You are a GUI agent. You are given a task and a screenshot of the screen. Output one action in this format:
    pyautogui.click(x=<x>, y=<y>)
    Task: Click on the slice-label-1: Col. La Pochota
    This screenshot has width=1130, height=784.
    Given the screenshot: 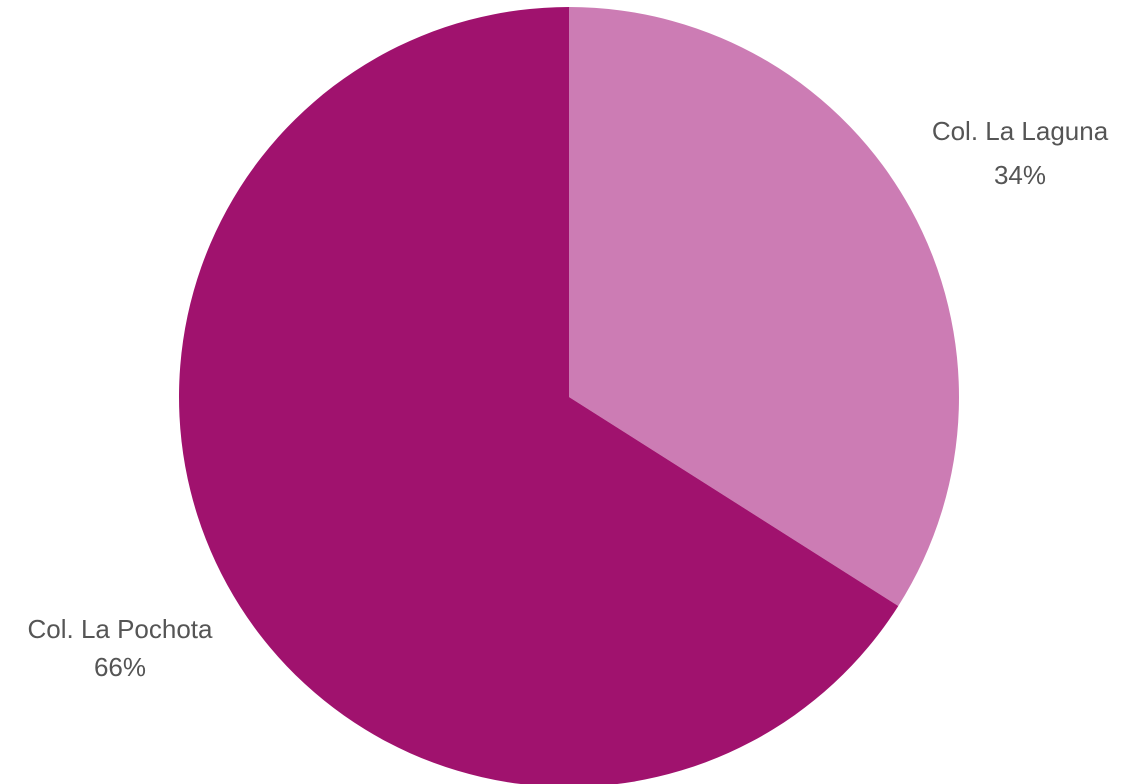 What is the action you would take?
    pyautogui.click(x=120, y=629)
    